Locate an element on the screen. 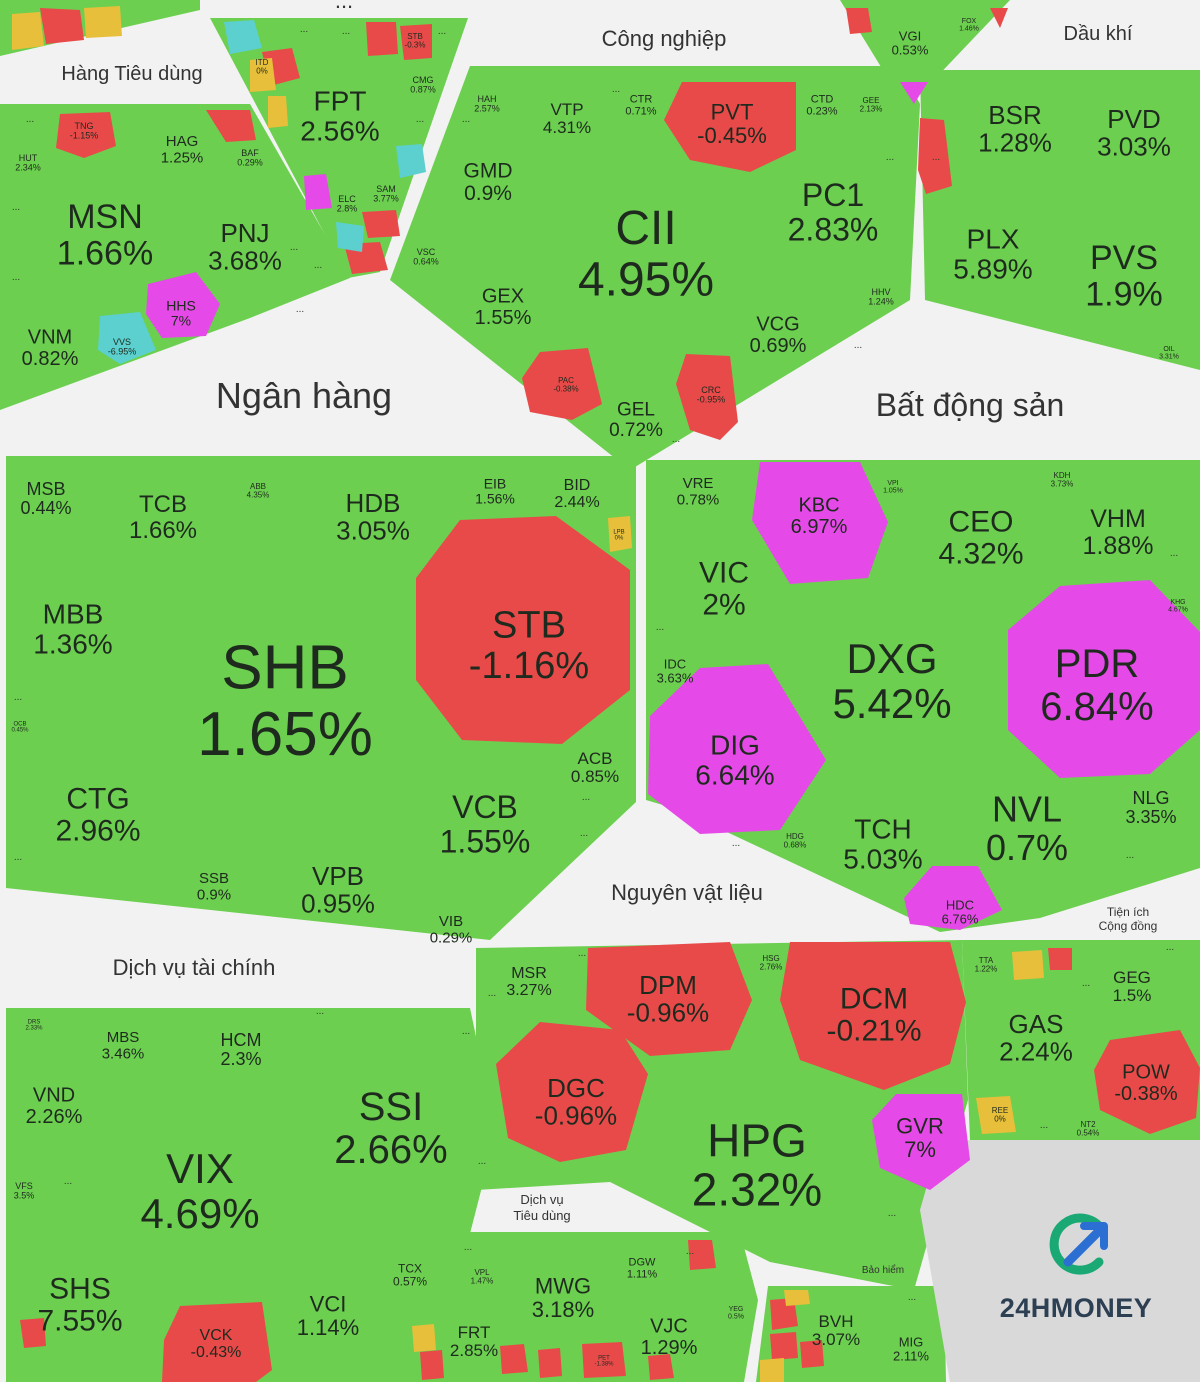 This screenshot has height=1382, width=1200. ticker-cell-vix: VIX 4.69% is located at coordinates (199, 1191).